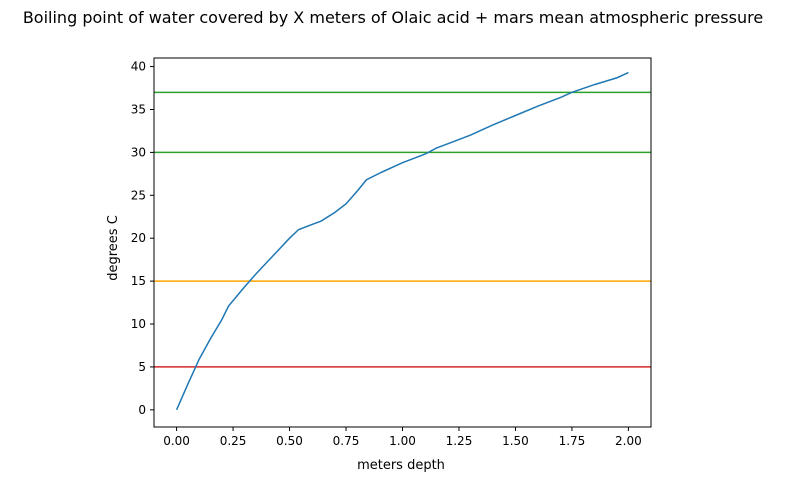 The height and width of the screenshot is (480, 788). Describe the element at coordinates (142, 410) in the screenshot. I see `y-tick-label: 0` at that location.